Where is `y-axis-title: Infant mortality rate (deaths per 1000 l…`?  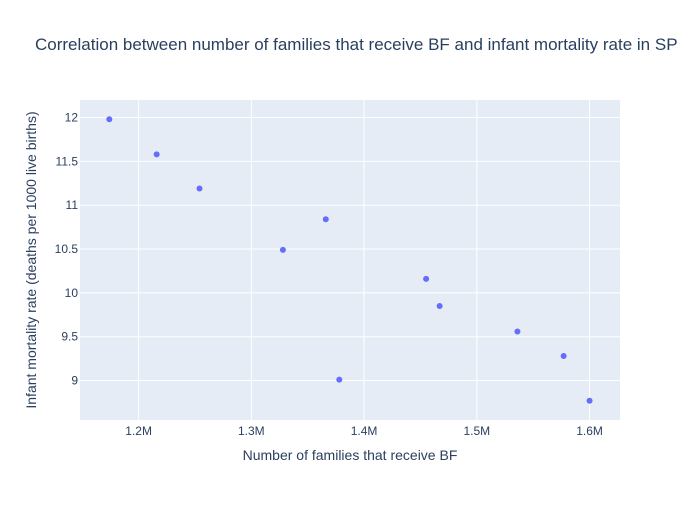 y-axis-title: Infant mortality rate (deaths per 1000 l… is located at coordinates (31, 259).